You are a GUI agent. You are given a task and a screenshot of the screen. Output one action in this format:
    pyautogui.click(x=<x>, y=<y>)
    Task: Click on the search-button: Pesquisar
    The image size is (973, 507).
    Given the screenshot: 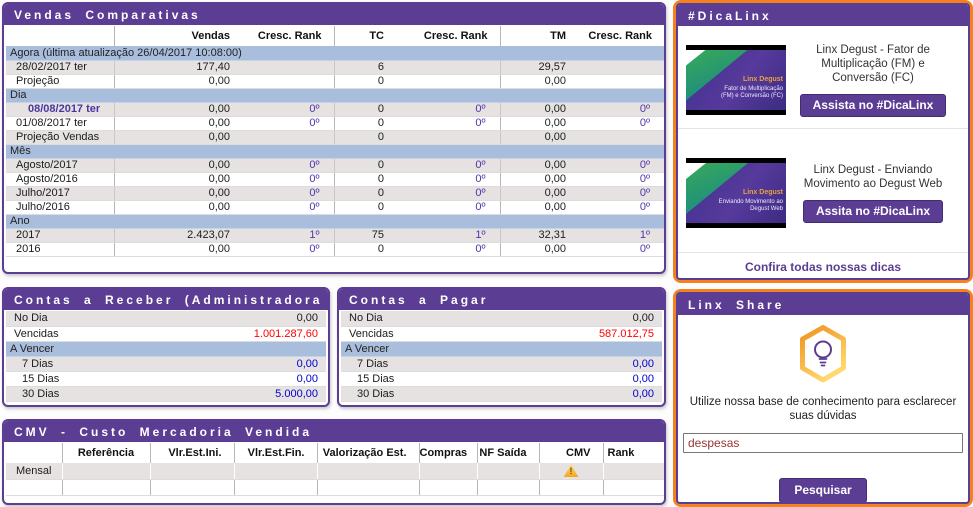 What is the action you would take?
    pyautogui.click(x=823, y=490)
    